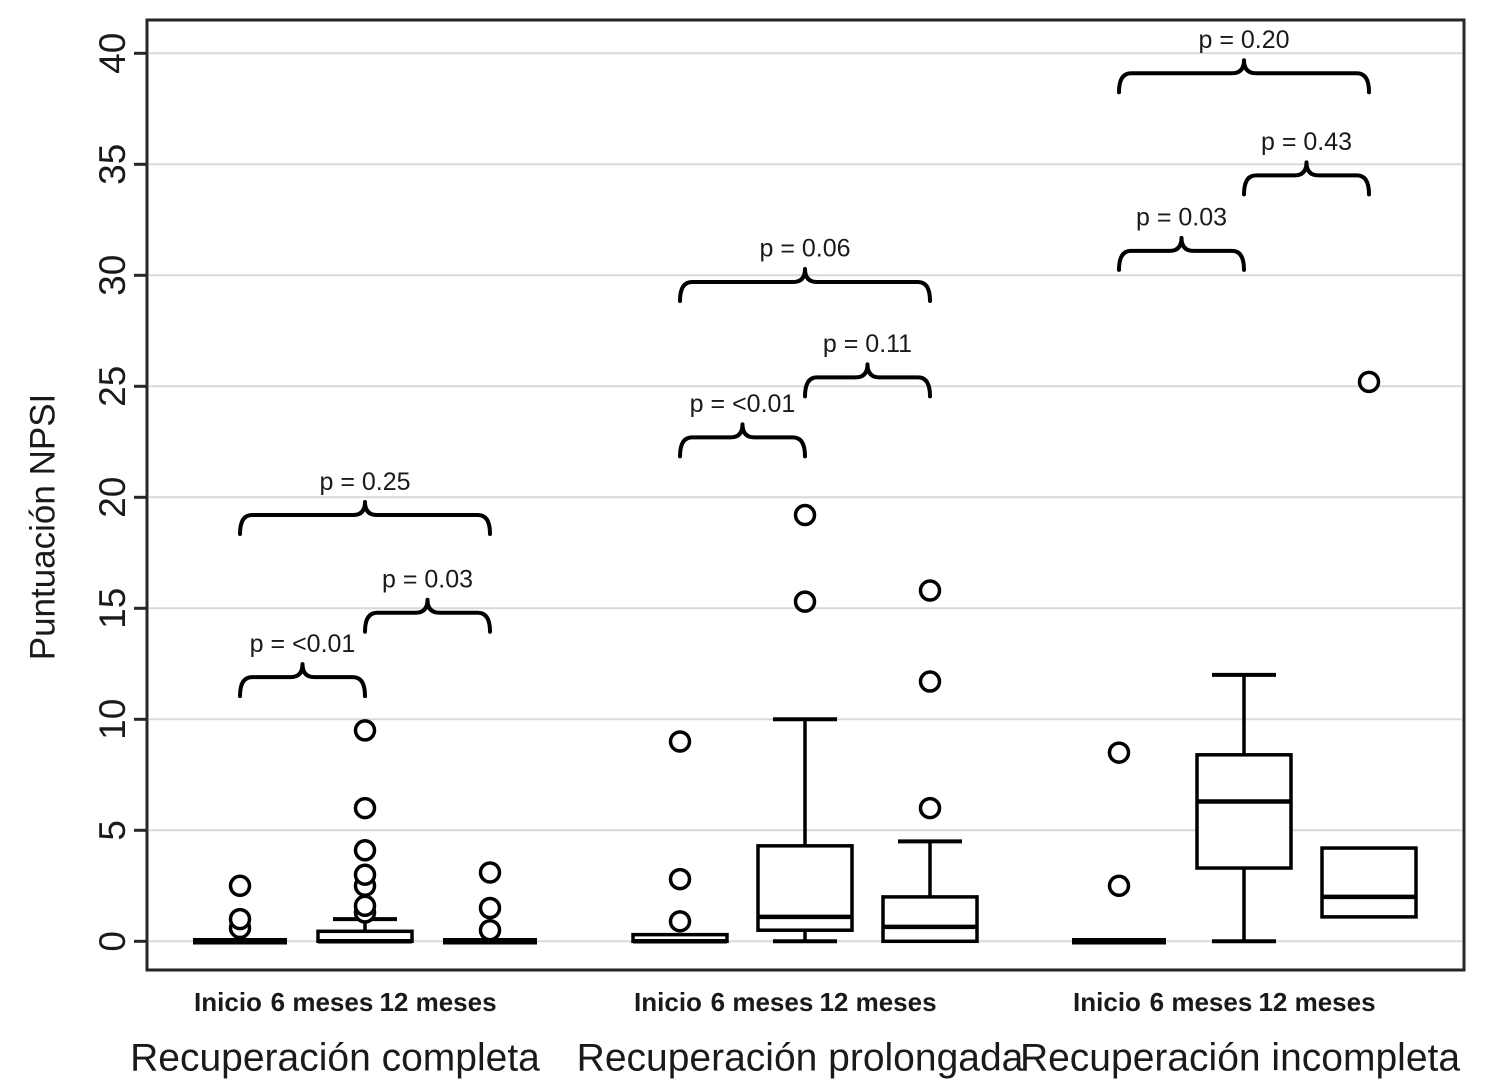  What do you see at coordinates (804, 249) in the screenshot?
I see `p-value-label-2-3: p = 0.06` at bounding box center [804, 249].